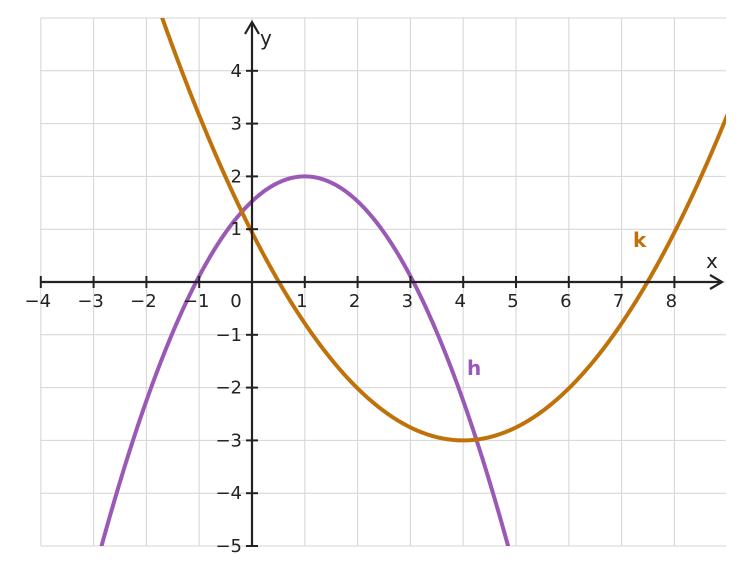 The width and height of the screenshot is (746, 574). What do you see at coordinates (565, 301) in the screenshot?
I see `x-tick-label: 6` at bounding box center [565, 301].